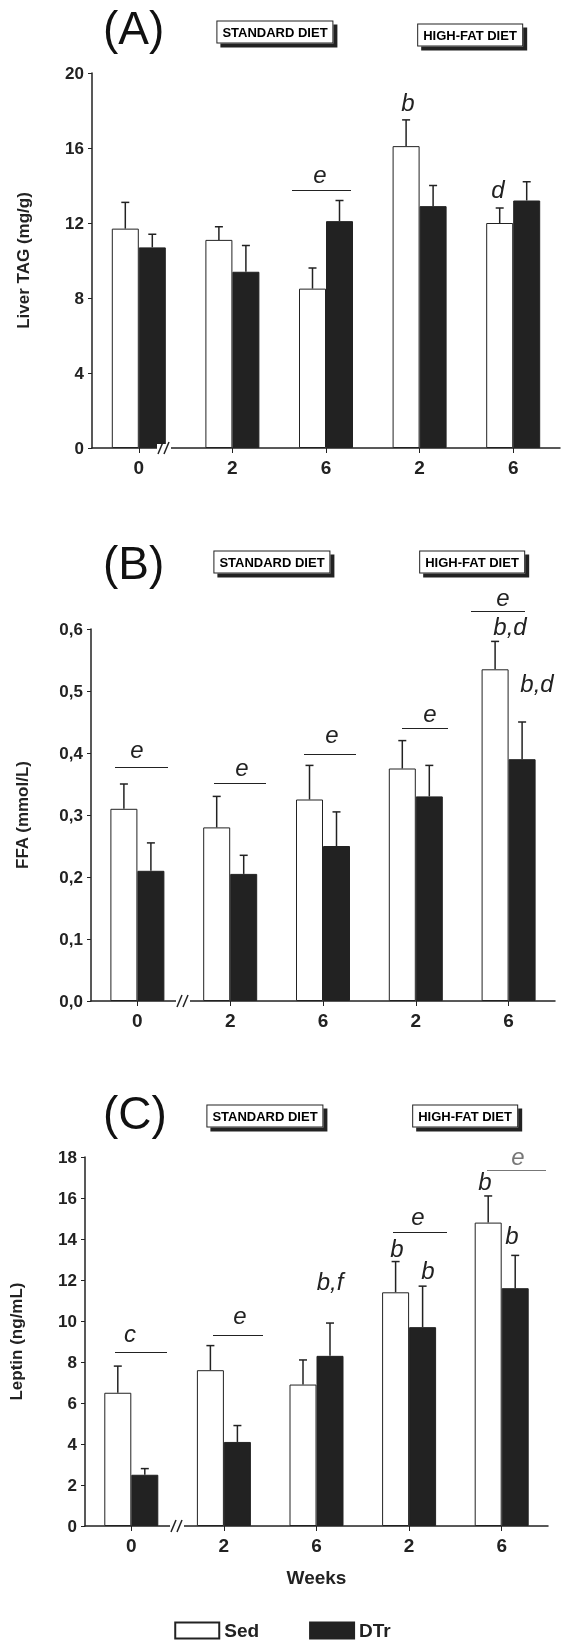  What do you see at coordinates (72, 1485) in the screenshot?
I see `y-tick-label: 2` at bounding box center [72, 1485].